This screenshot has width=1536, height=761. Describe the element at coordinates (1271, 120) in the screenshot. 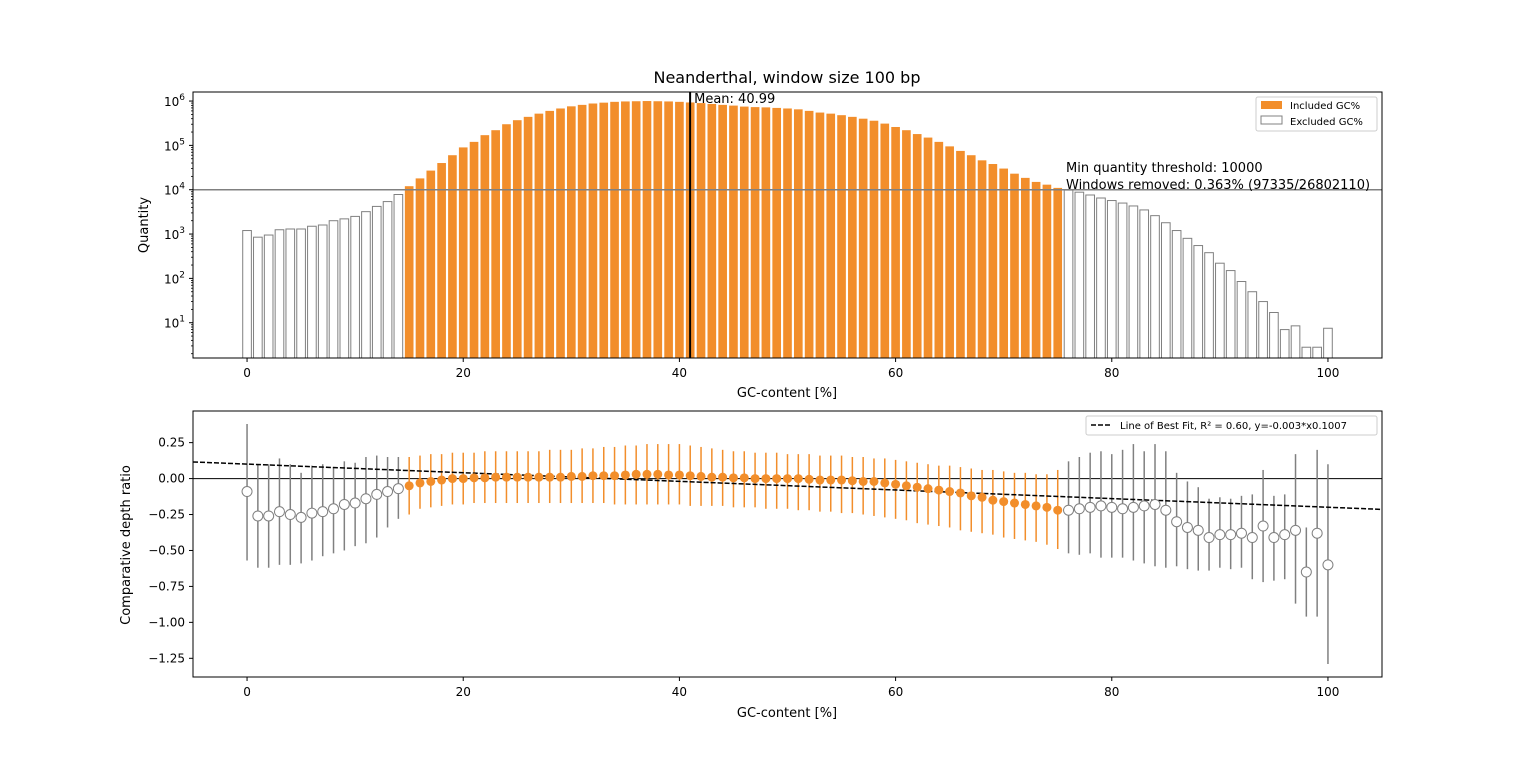

I see `legend-swatch-excluded` at that location.